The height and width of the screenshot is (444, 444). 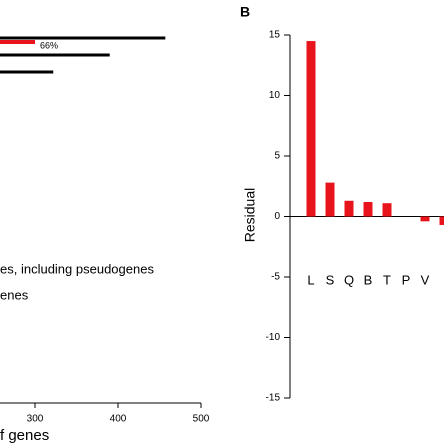 What do you see at coordinates (368, 279) in the screenshot?
I see `x-tick-label: B` at bounding box center [368, 279].